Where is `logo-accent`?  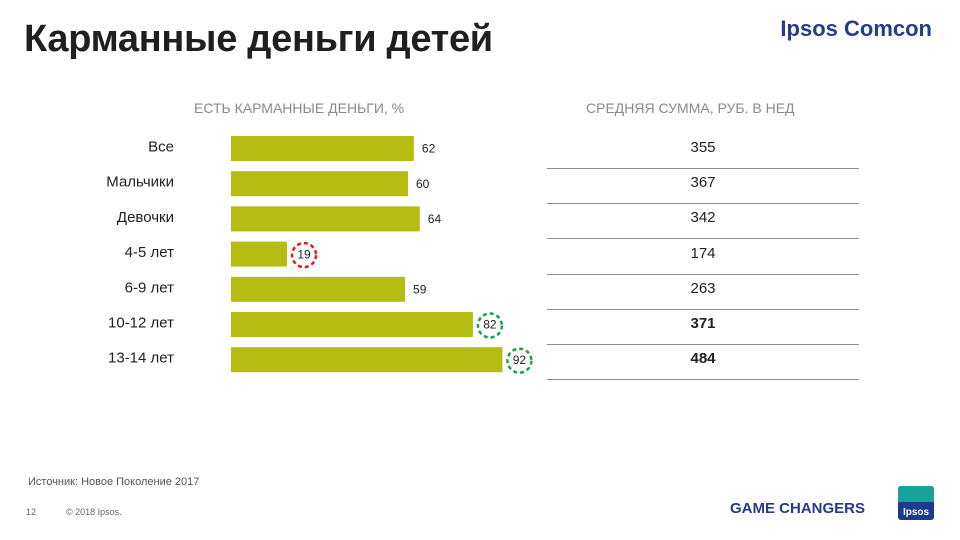
logo-accent is located at coordinates (916, 494).